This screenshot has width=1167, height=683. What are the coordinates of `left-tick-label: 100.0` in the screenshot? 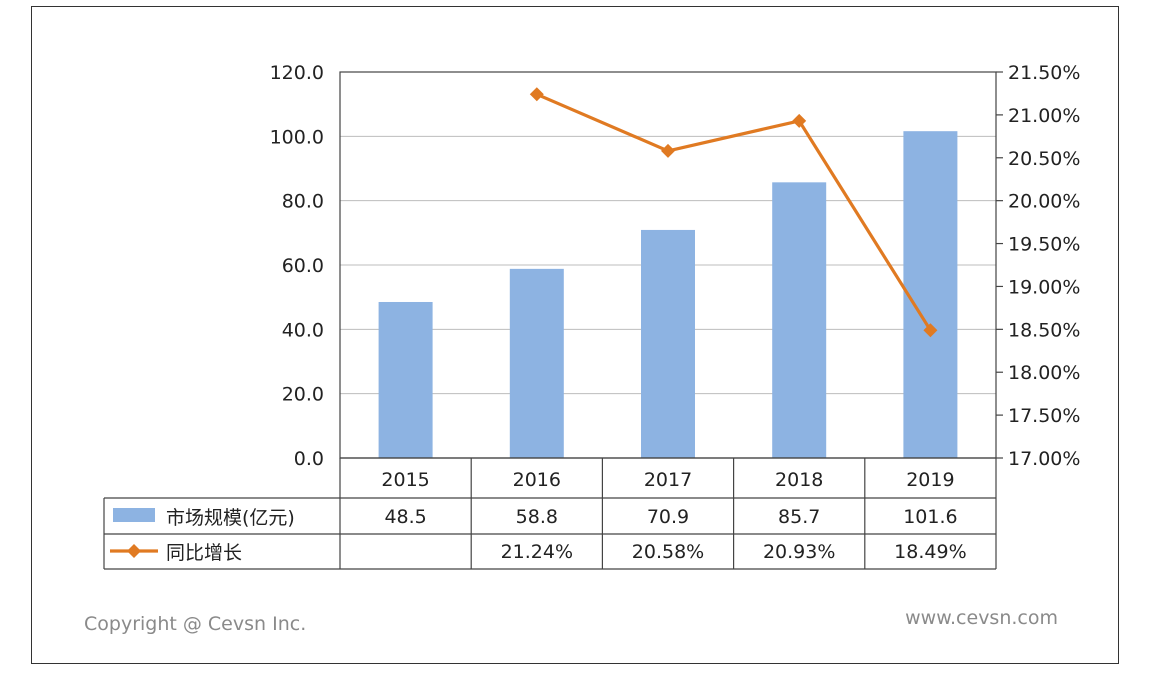 It's located at (297, 137).